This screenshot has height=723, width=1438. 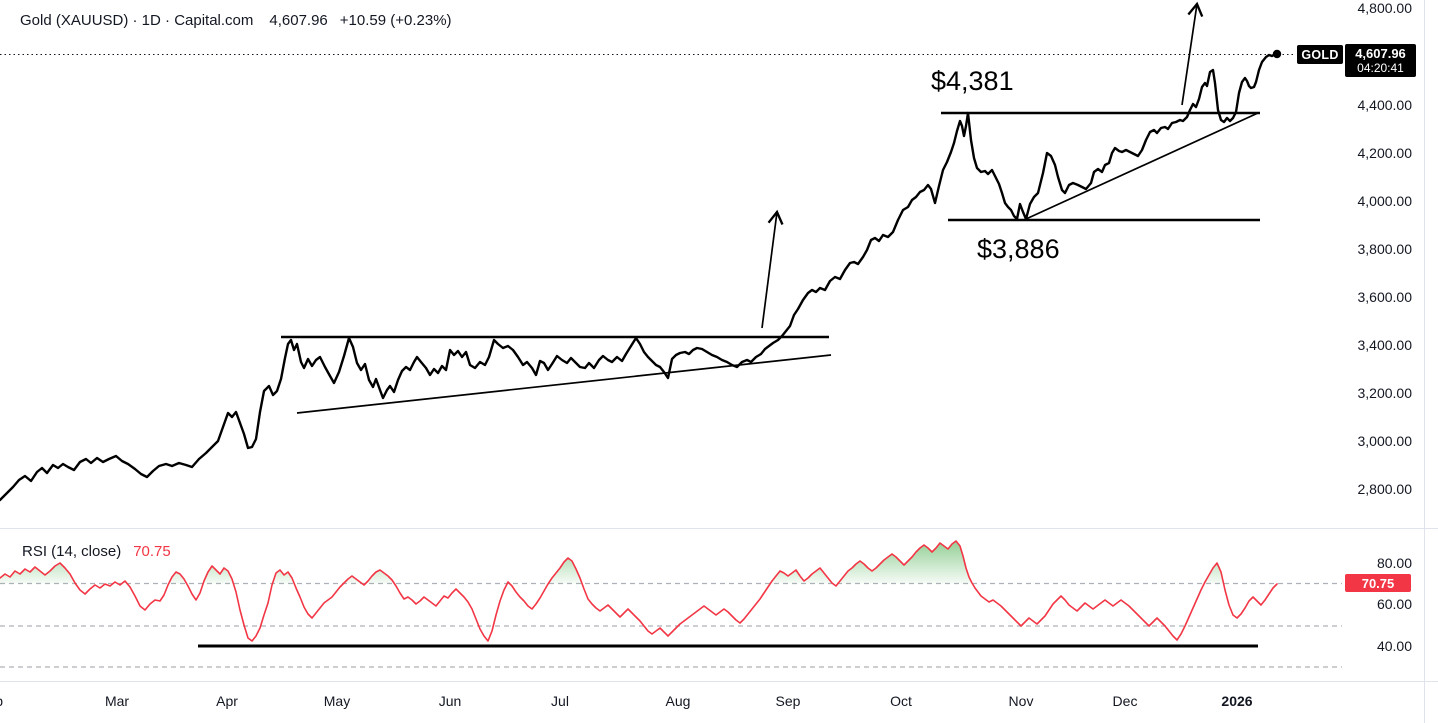 What do you see at coordinates (1237, 701) in the screenshot?
I see `time-axis-label-2026: 2026` at bounding box center [1237, 701].